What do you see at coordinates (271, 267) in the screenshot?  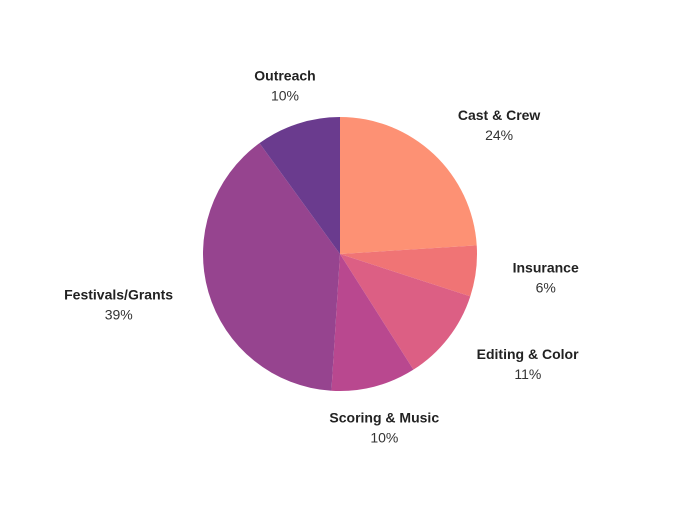 I see `pie-slice-festivals-grants` at bounding box center [271, 267].